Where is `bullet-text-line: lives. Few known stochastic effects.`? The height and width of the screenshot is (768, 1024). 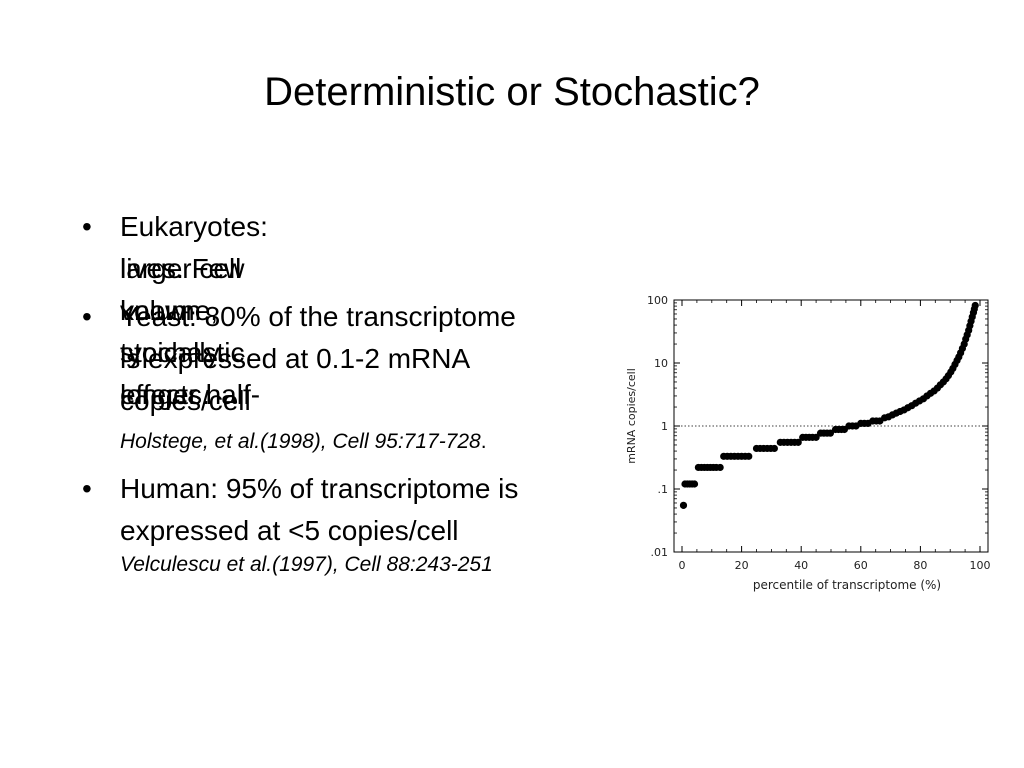 bullet-text-line: lives. Few known stochastic effects. is located at coordinates (182, 331).